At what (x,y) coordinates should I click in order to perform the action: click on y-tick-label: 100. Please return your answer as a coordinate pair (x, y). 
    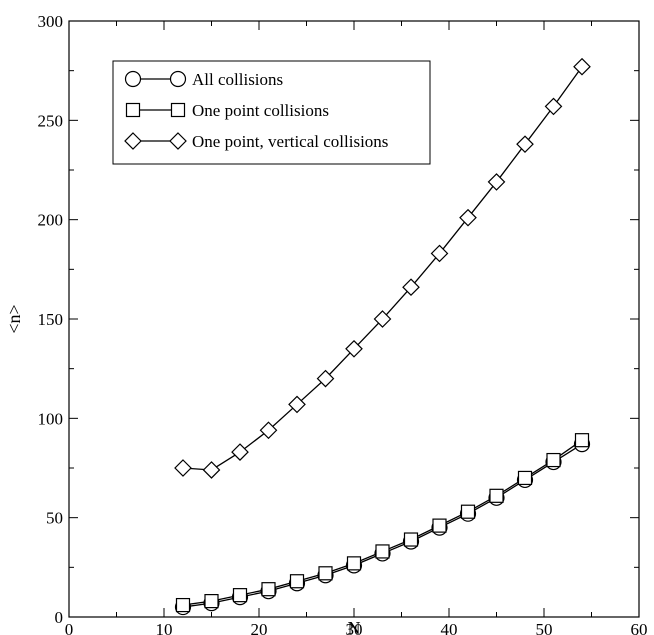
    Looking at the image, I should click on (51, 418).